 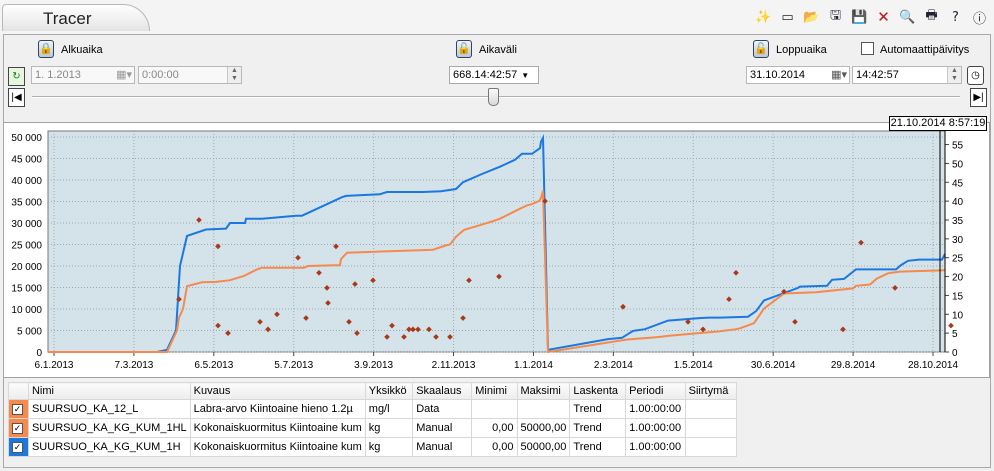 What do you see at coordinates (543, 409) in the screenshot?
I see `series-max` at bounding box center [543, 409].